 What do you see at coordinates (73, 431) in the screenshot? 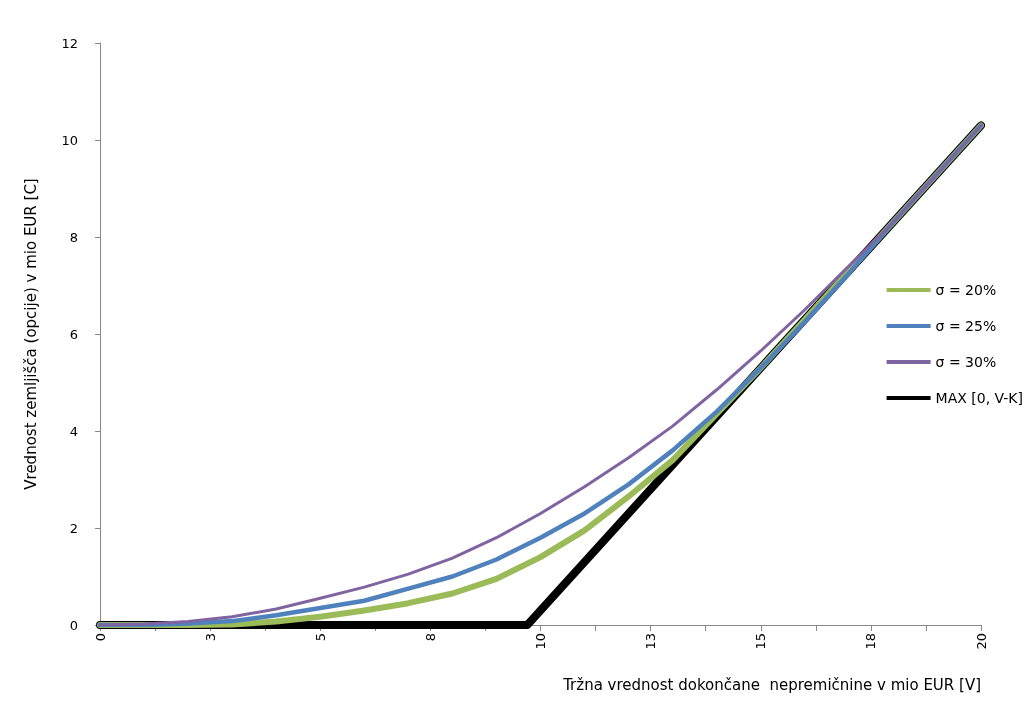
I see `y-tick-label: 4` at bounding box center [73, 431].